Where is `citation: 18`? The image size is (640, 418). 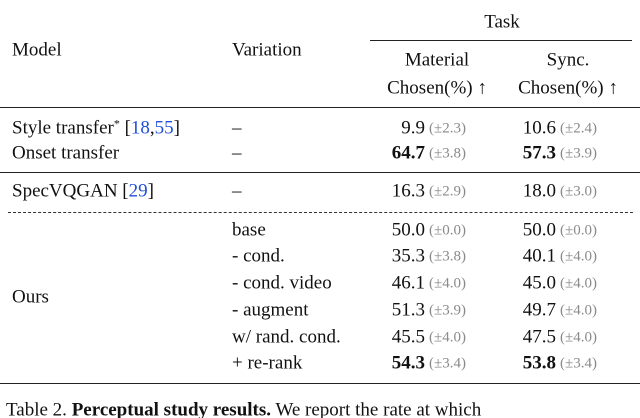
citation: 18 is located at coordinates (140, 128).